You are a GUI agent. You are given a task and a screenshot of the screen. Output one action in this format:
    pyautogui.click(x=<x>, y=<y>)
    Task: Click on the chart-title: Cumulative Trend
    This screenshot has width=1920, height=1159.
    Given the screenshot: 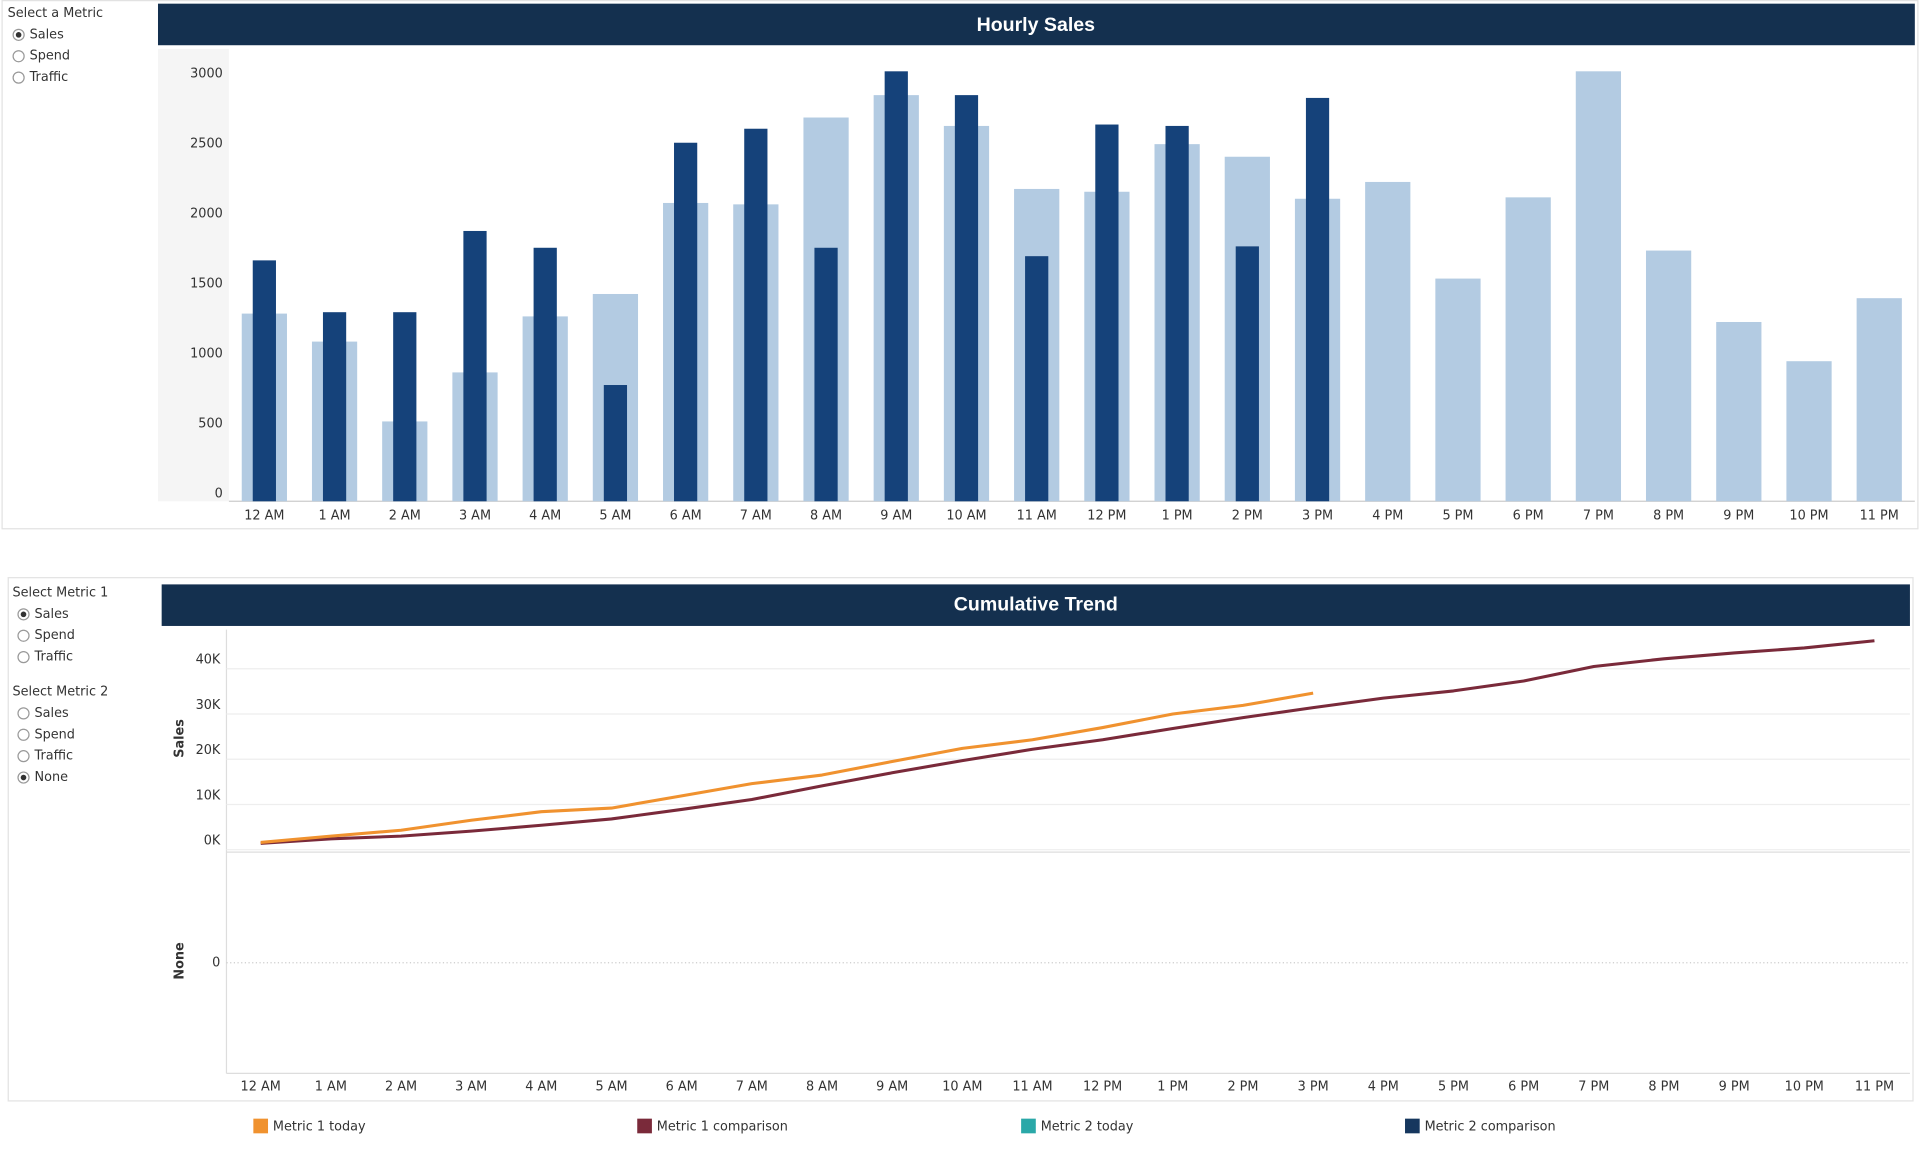 What is the action you would take?
    pyautogui.click(x=1036, y=604)
    